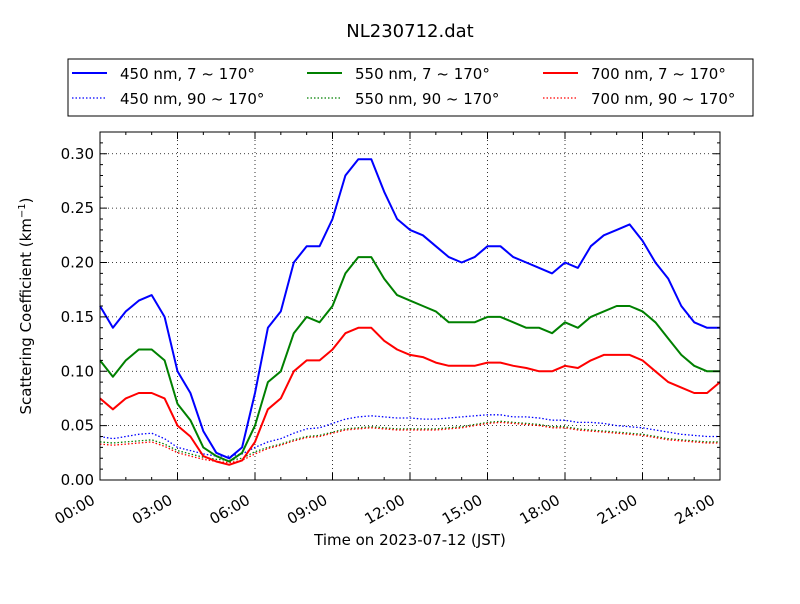 This screenshot has width=800, height=604. I want to click on legend-label-5: 700 nm, 90 ~ 170°, so click(663, 99).